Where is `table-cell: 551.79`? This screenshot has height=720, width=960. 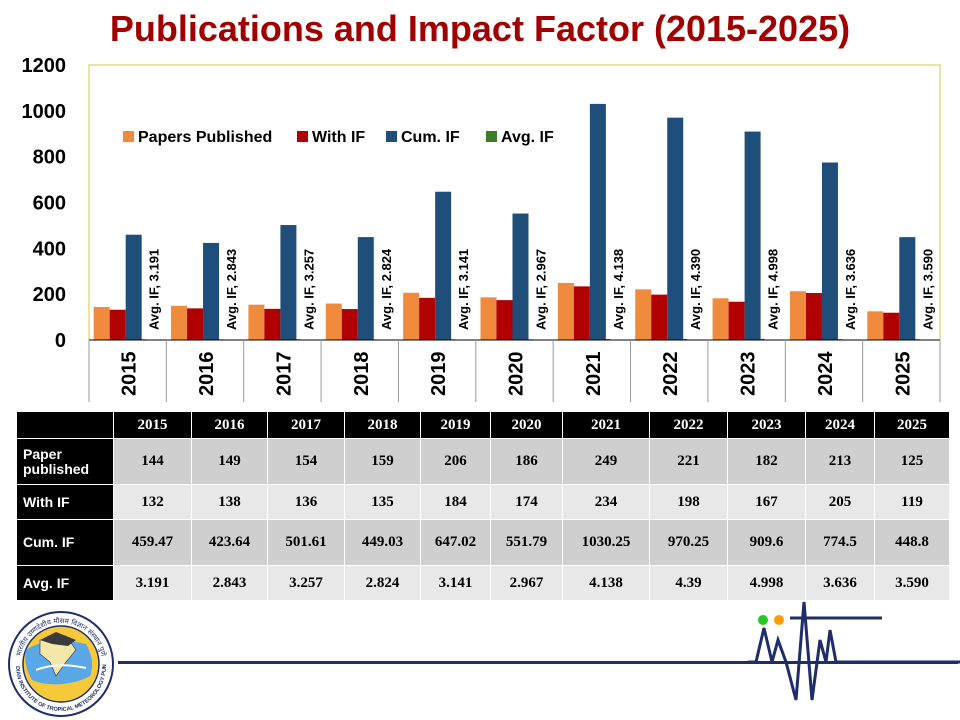
table-cell: 551.79 is located at coordinates (526, 542).